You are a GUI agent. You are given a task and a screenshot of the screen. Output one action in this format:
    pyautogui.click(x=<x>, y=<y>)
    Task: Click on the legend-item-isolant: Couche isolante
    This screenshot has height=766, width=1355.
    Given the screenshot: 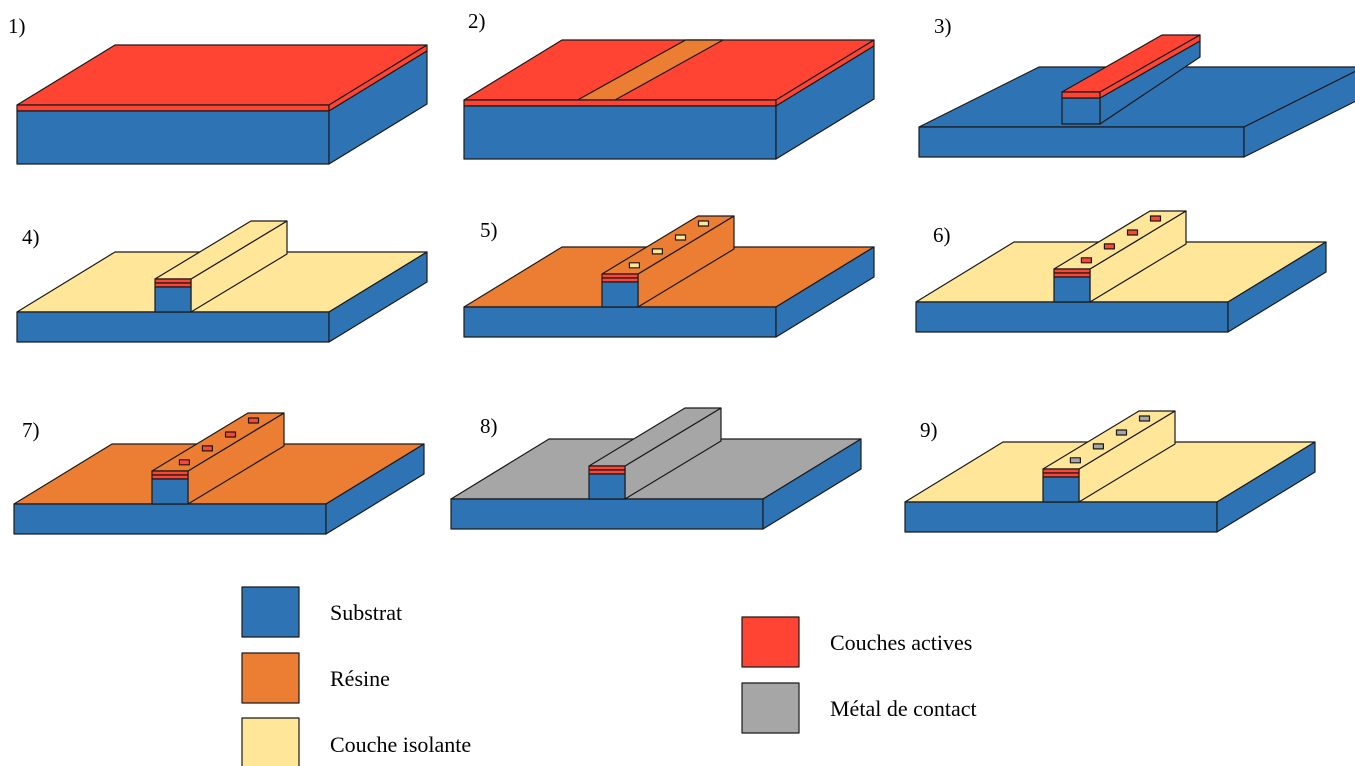 What is the action you would take?
    pyautogui.click(x=356, y=741)
    